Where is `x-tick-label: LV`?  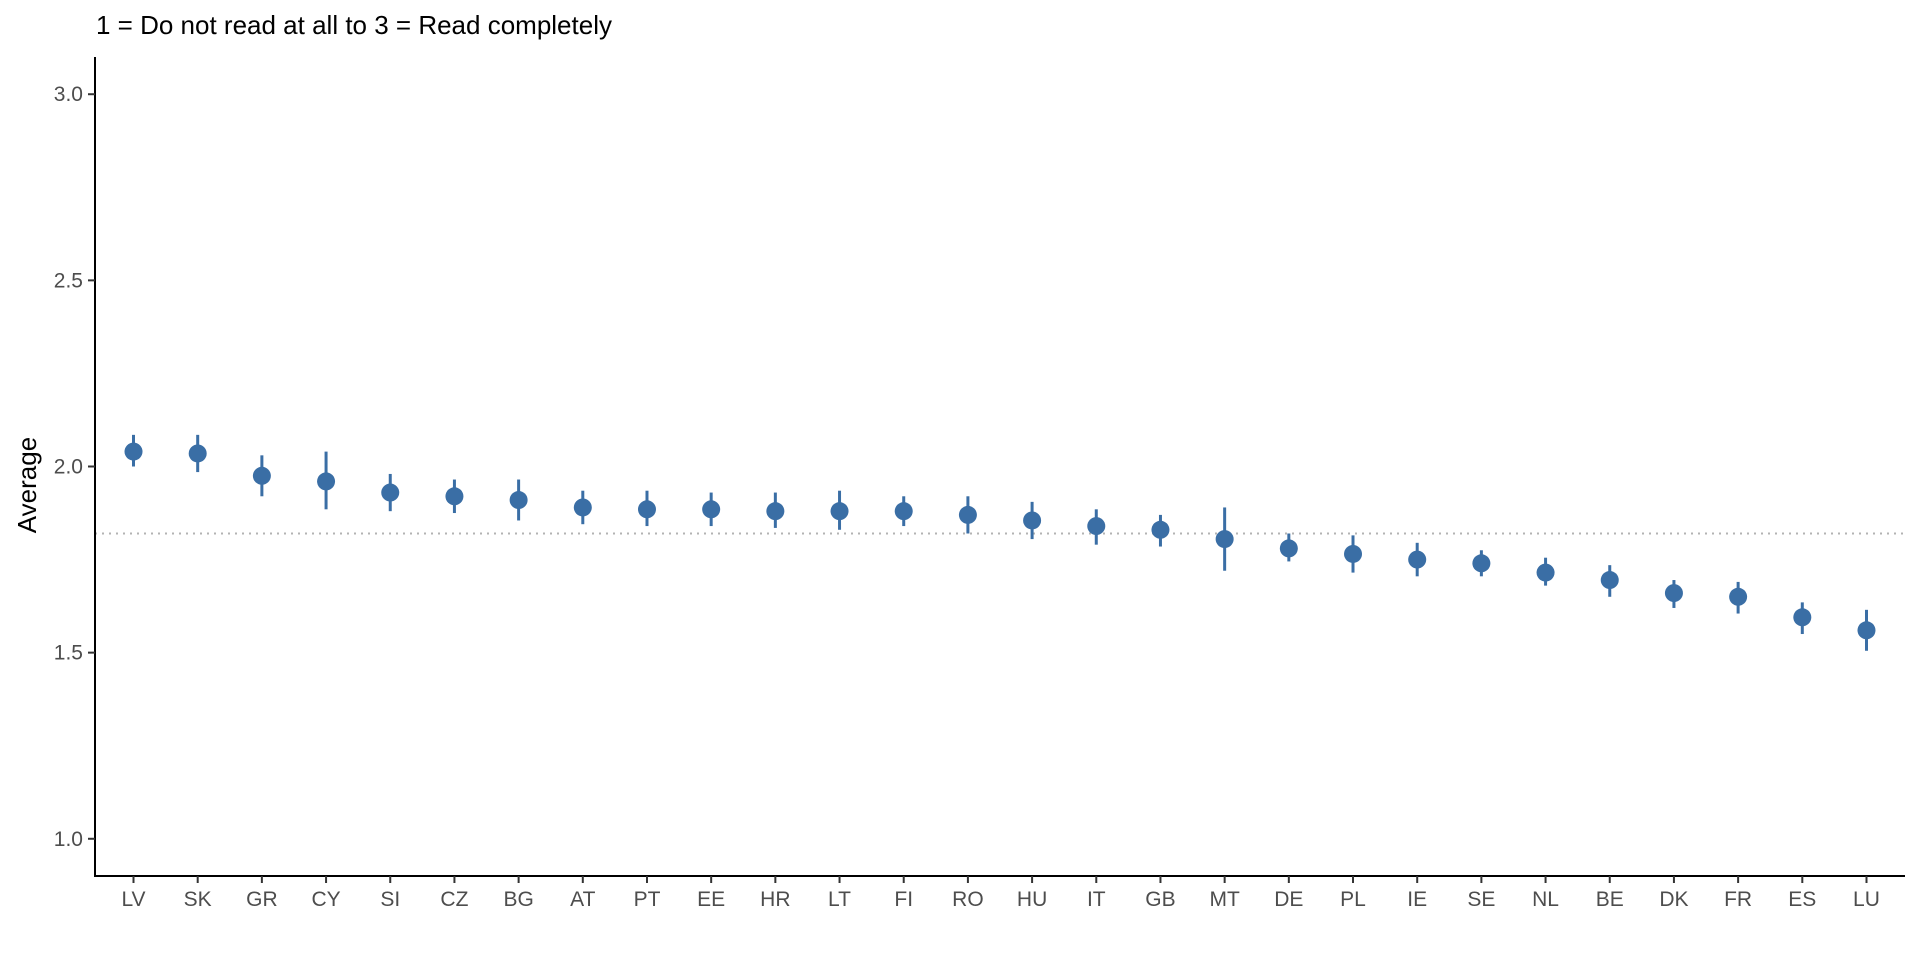
x-tick-label: LV is located at coordinates (133, 899).